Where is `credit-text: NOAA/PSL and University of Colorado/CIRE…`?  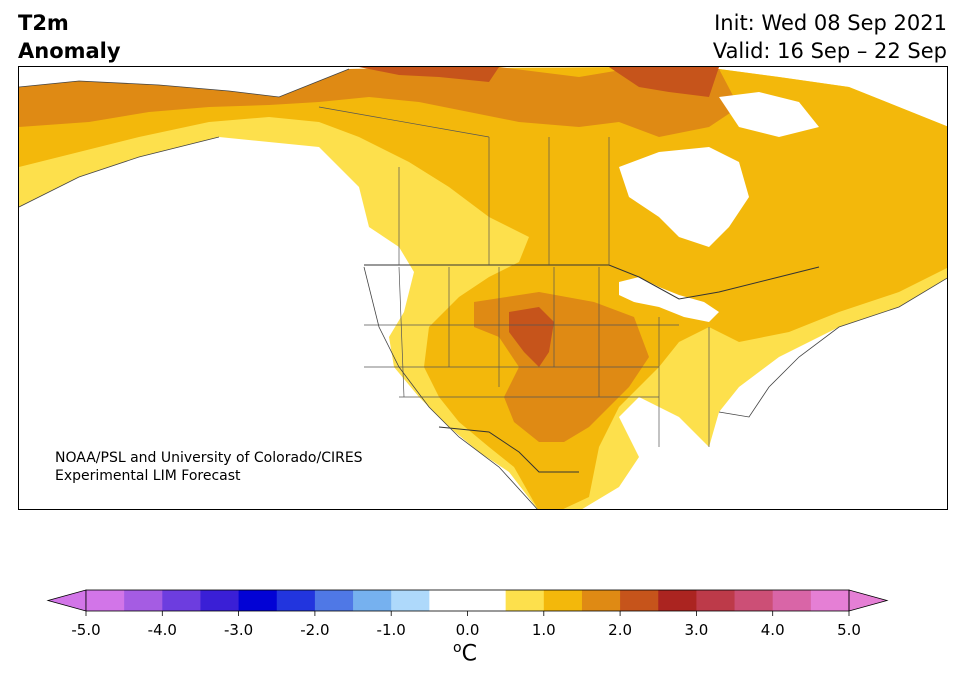
credit-text: NOAA/PSL and University of Colorado/CIRE… is located at coordinates (209, 467).